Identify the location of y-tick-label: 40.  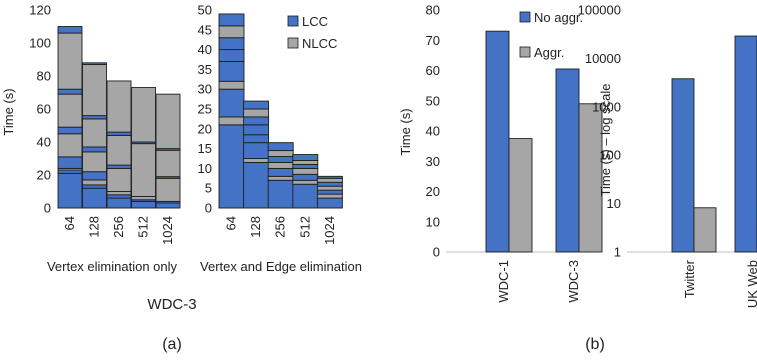
(433, 131).